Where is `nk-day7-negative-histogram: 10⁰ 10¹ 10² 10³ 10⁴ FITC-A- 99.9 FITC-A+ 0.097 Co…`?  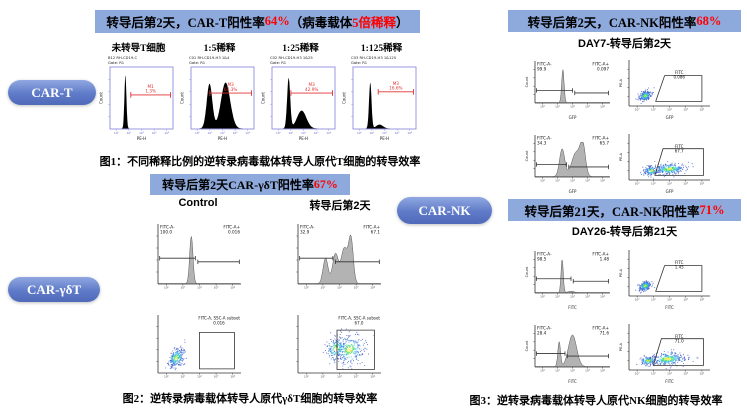 nk-day7-negative-histogram: 10⁰ 10¹ 10² 10³ 10⁴ FITC-A- 99.9 FITC-A+ 0.097 Co… is located at coordinates (570, 85).